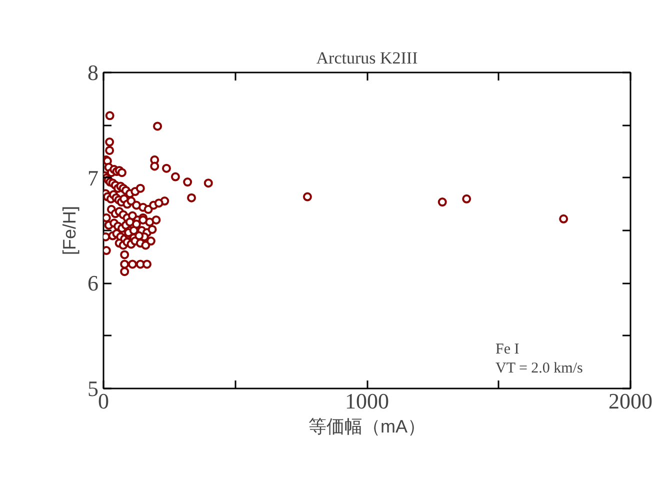 The width and height of the screenshot is (669, 488). What do you see at coordinates (508, 350) in the screenshot?
I see `annotation: Fe I` at bounding box center [508, 350].